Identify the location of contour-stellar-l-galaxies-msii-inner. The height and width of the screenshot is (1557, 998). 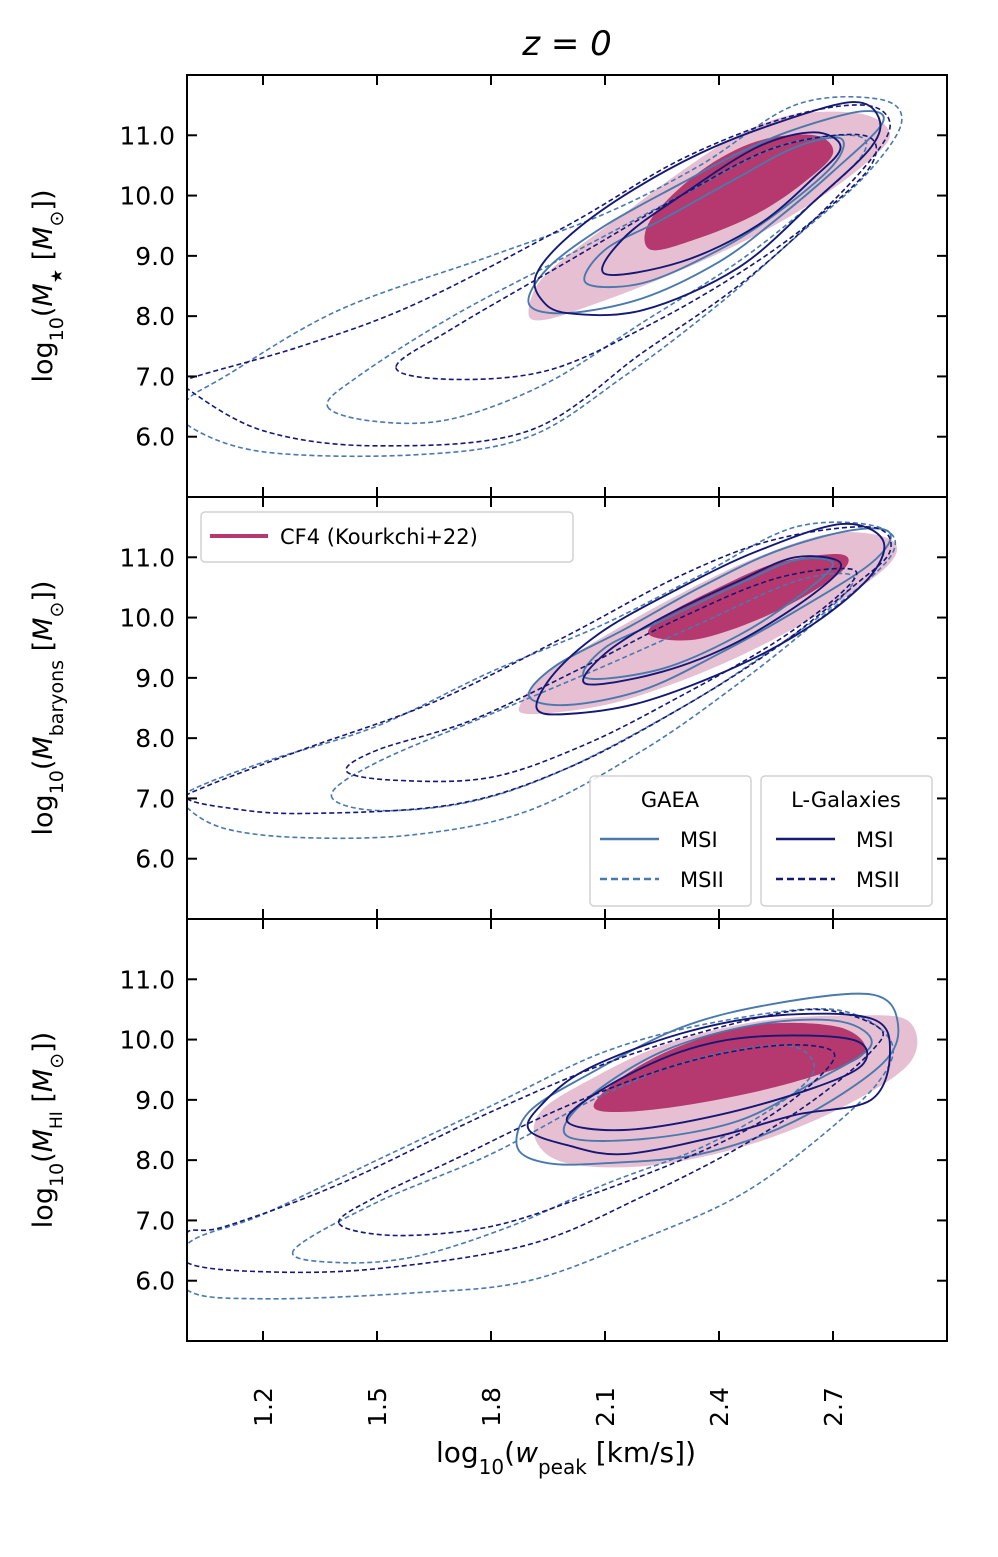
(636, 257).